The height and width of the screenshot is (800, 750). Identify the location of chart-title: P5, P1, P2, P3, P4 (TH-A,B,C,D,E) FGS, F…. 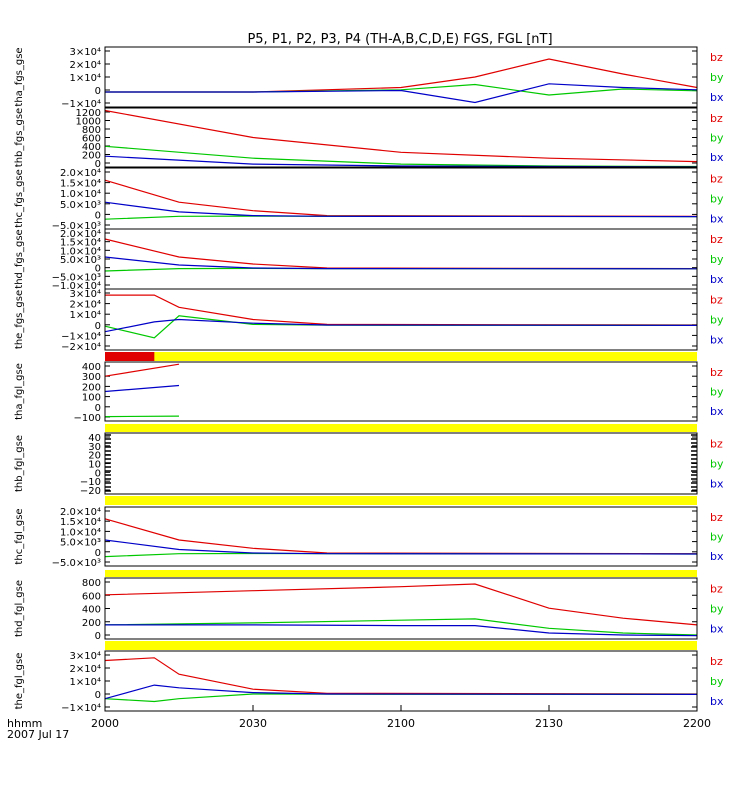
(399, 39).